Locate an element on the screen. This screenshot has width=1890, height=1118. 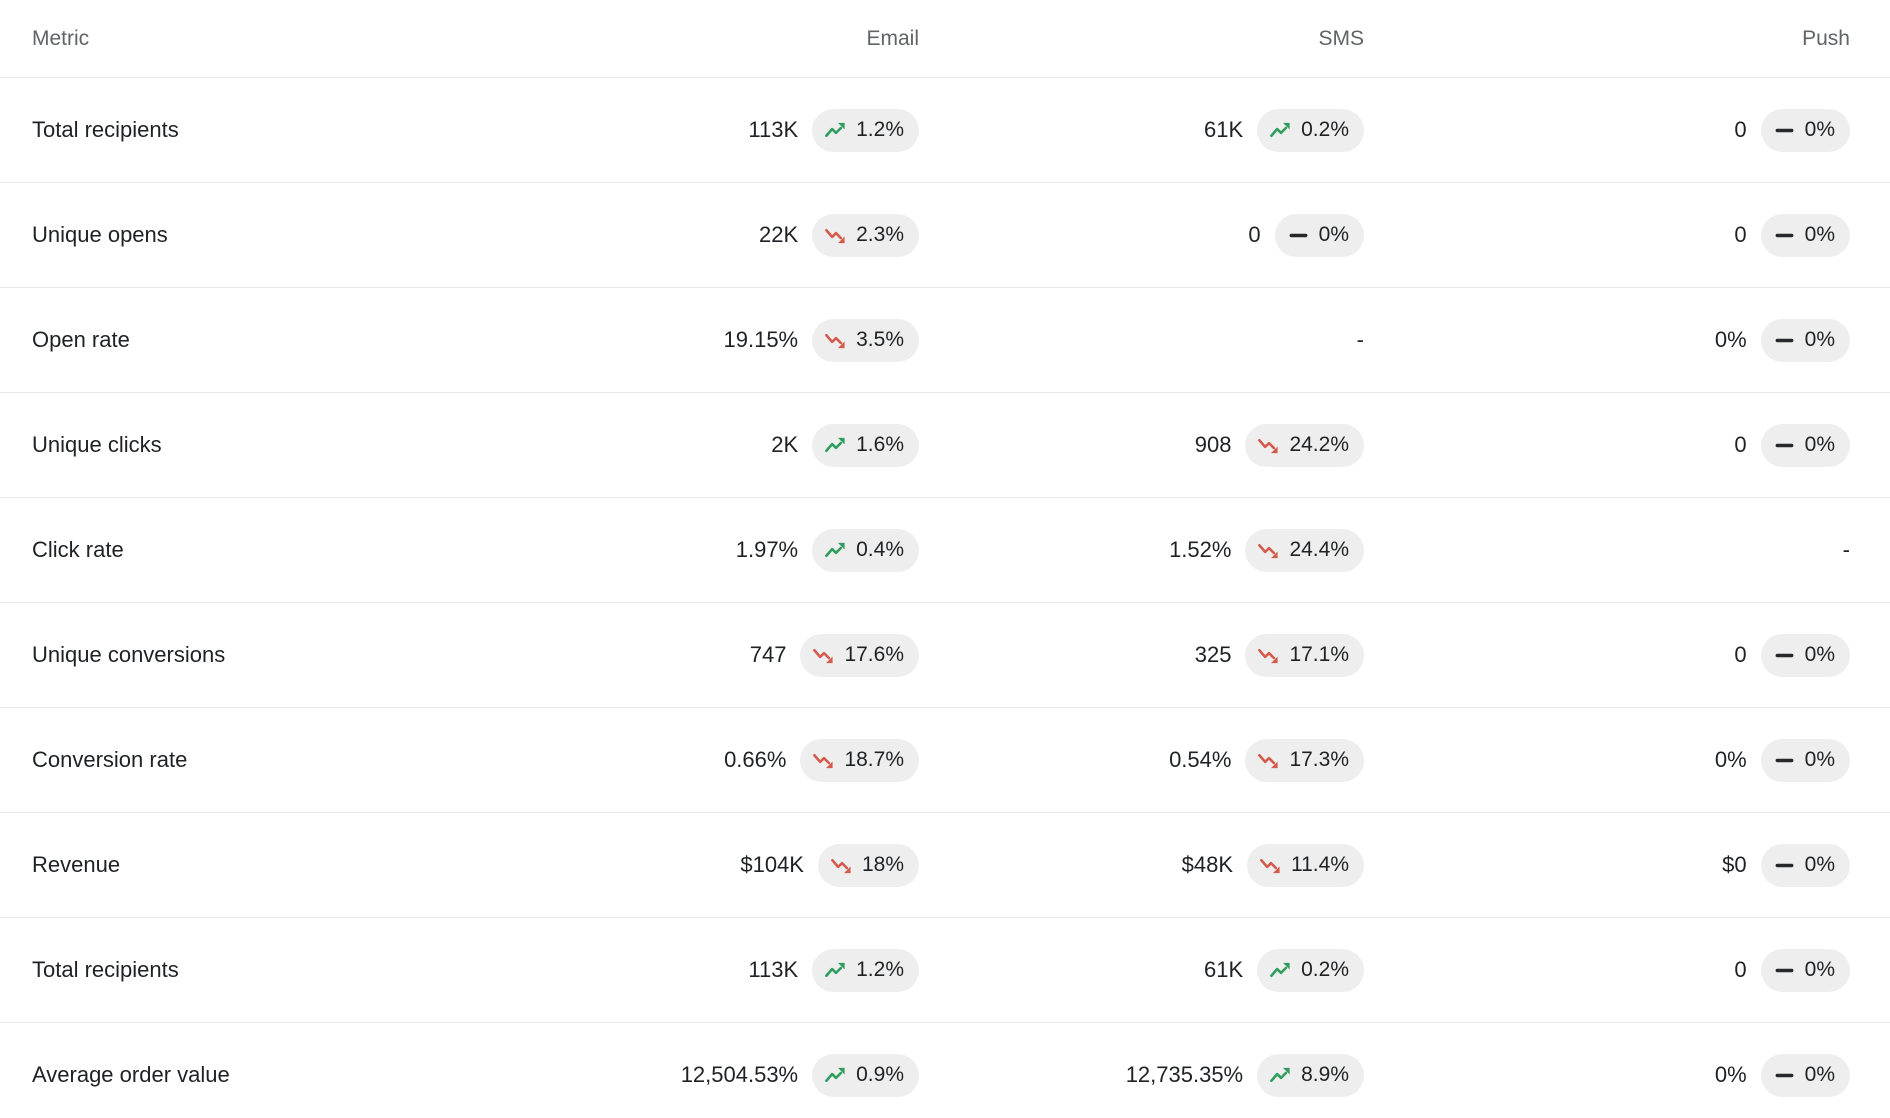
metric-label: Unique conversions is located at coordinates (129, 654).